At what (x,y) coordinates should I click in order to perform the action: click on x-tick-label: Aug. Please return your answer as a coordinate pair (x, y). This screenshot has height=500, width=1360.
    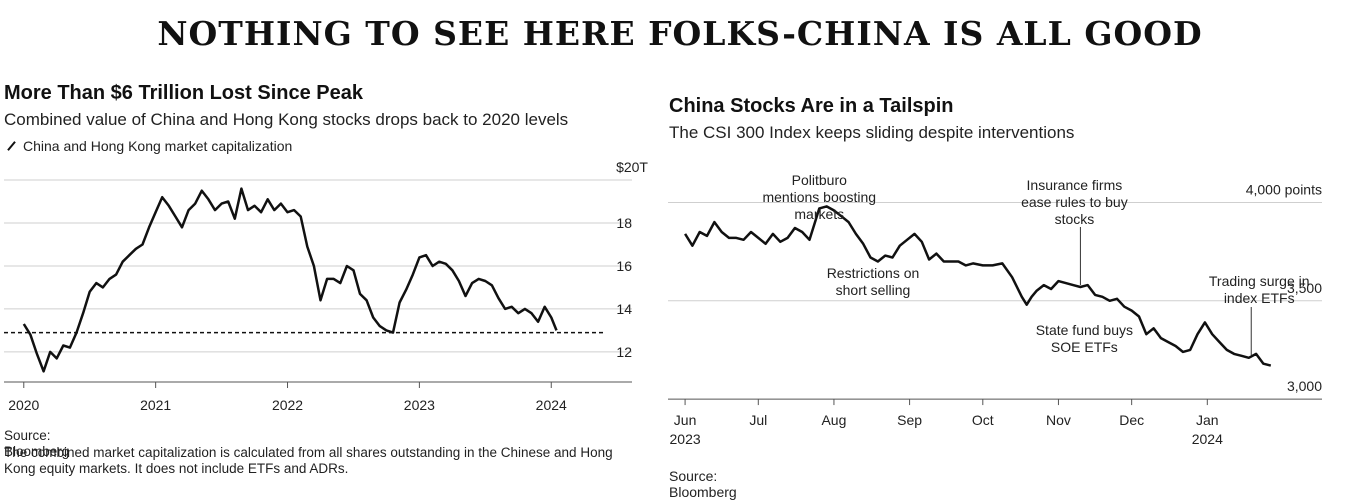
    Looking at the image, I should click on (833, 420).